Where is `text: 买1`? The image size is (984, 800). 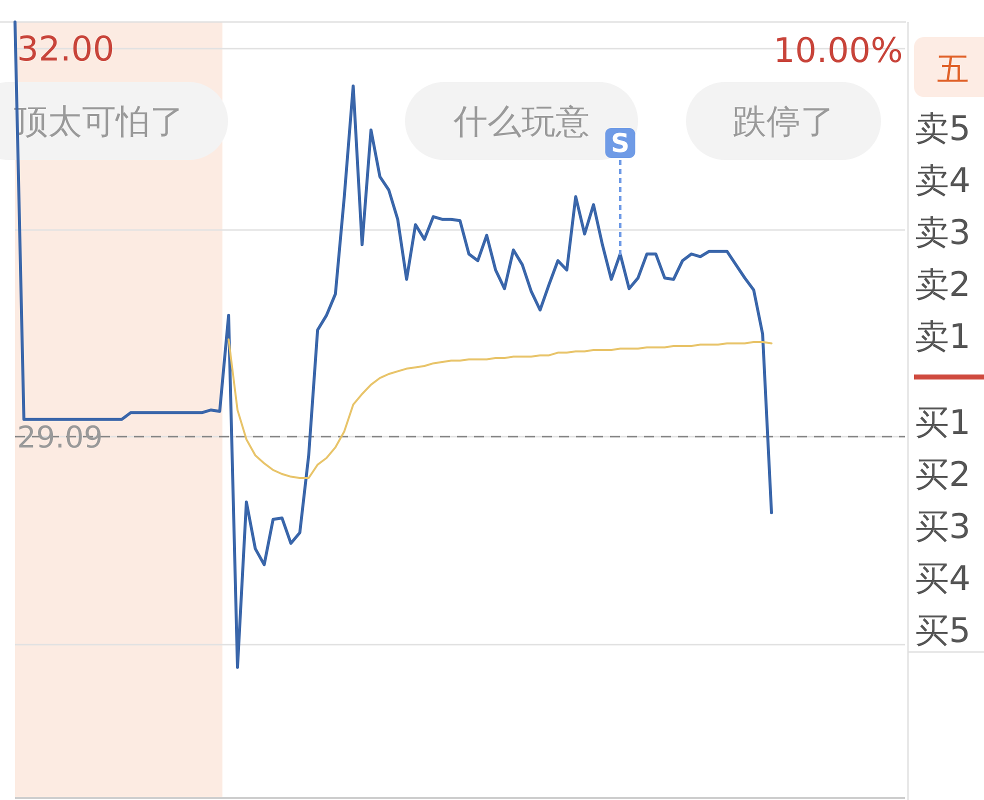 text: 买1 is located at coordinates (943, 423).